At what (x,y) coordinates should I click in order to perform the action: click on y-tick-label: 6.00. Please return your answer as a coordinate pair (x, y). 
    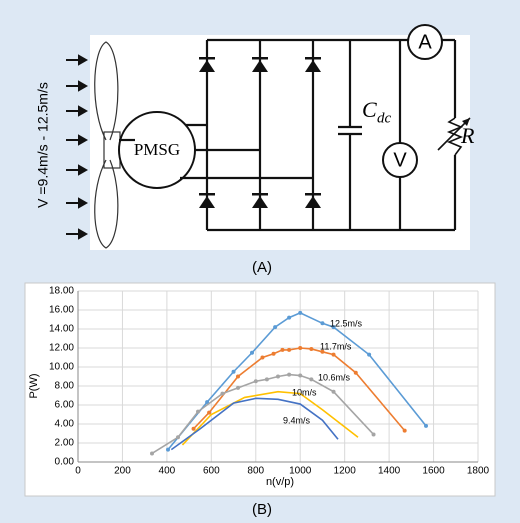
    Looking at the image, I should click on (65, 405).